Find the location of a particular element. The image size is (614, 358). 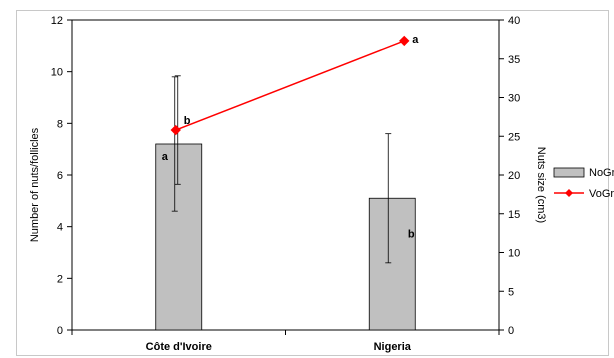

right-tick-label: 15 is located at coordinates (514, 215).